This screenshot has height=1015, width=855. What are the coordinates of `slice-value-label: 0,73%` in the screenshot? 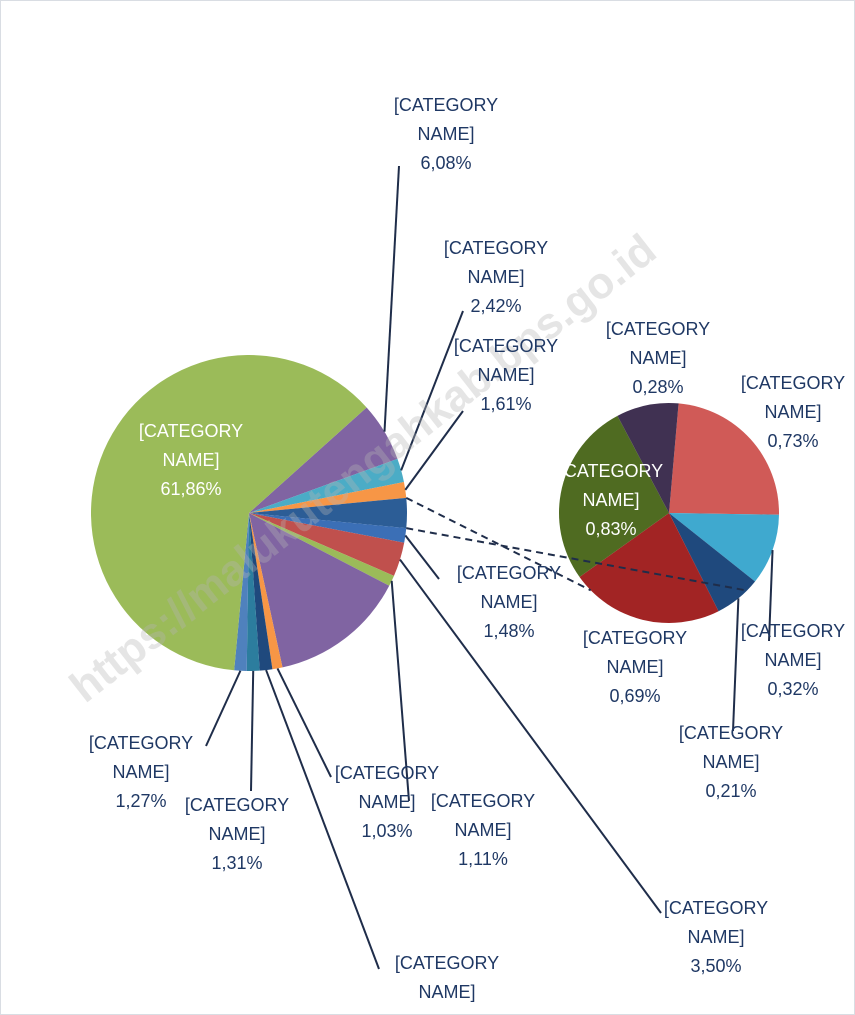 It's located at (793, 441).